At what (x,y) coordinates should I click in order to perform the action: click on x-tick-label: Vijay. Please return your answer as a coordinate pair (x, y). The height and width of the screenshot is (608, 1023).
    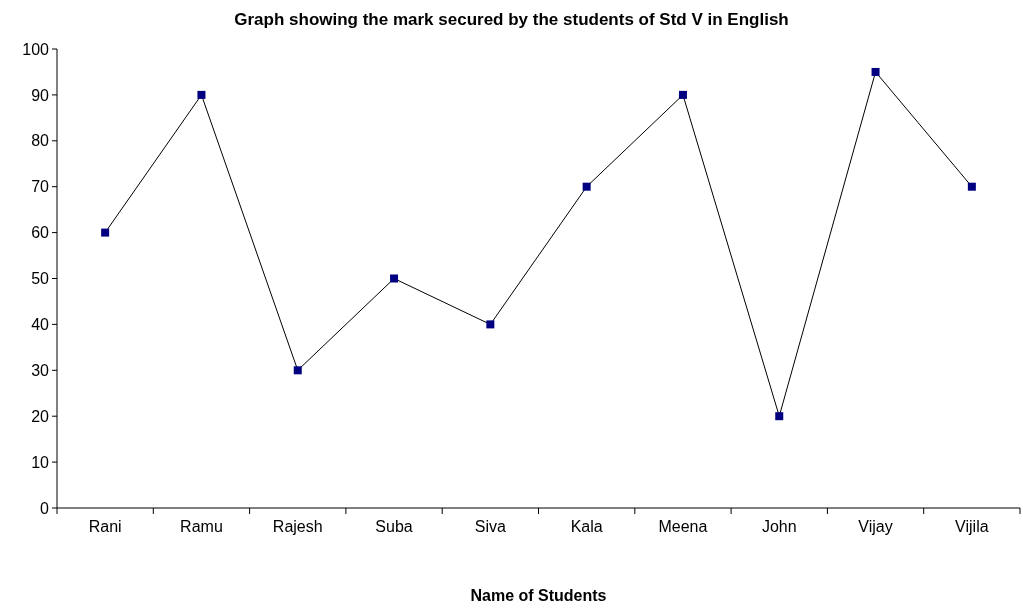
    Looking at the image, I should click on (875, 526).